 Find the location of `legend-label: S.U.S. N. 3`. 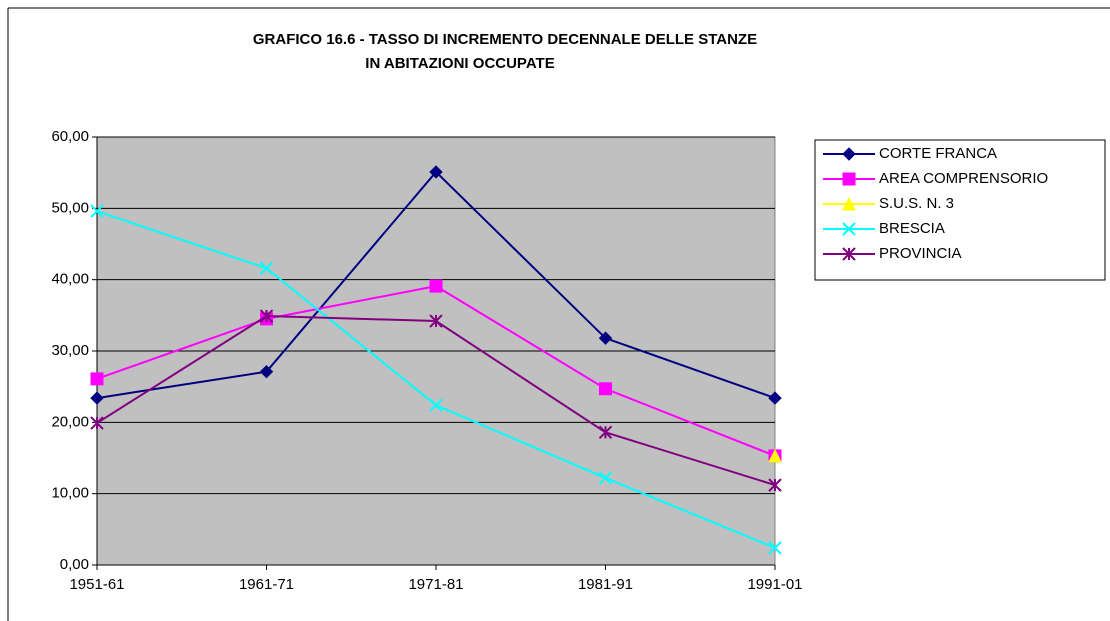

legend-label: S.U.S. N. 3 is located at coordinates (916, 203).